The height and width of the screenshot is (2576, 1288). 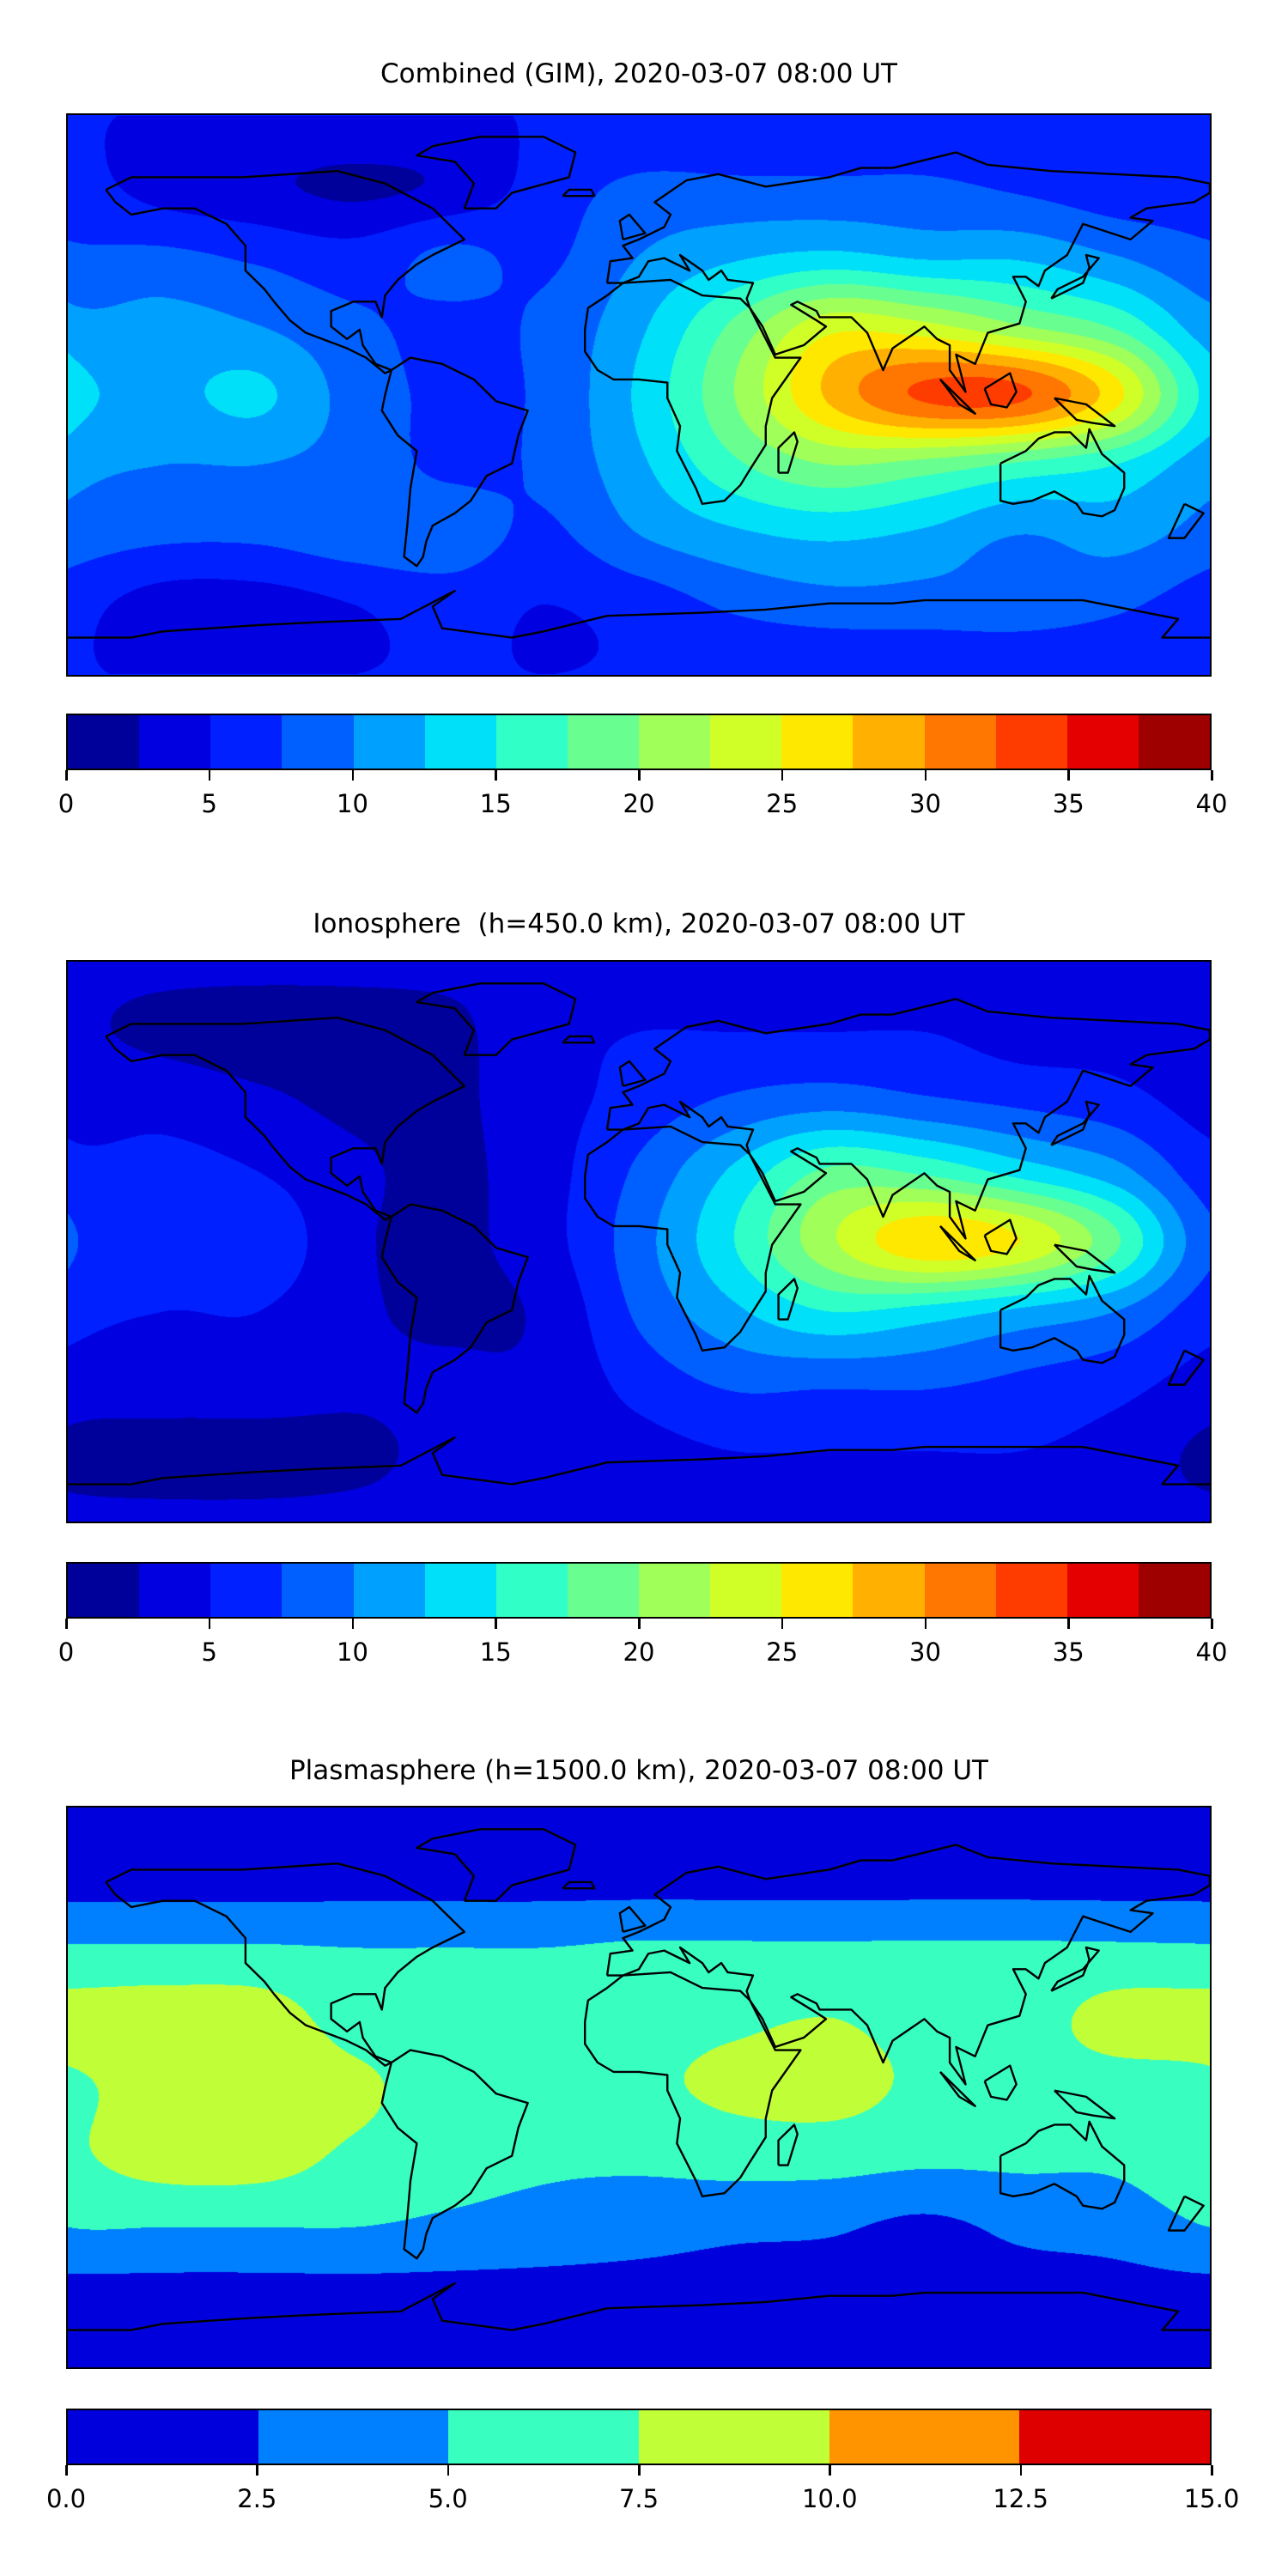 What do you see at coordinates (66, 2499) in the screenshot?
I see `colorbar-tick-label: 0.0` at bounding box center [66, 2499].